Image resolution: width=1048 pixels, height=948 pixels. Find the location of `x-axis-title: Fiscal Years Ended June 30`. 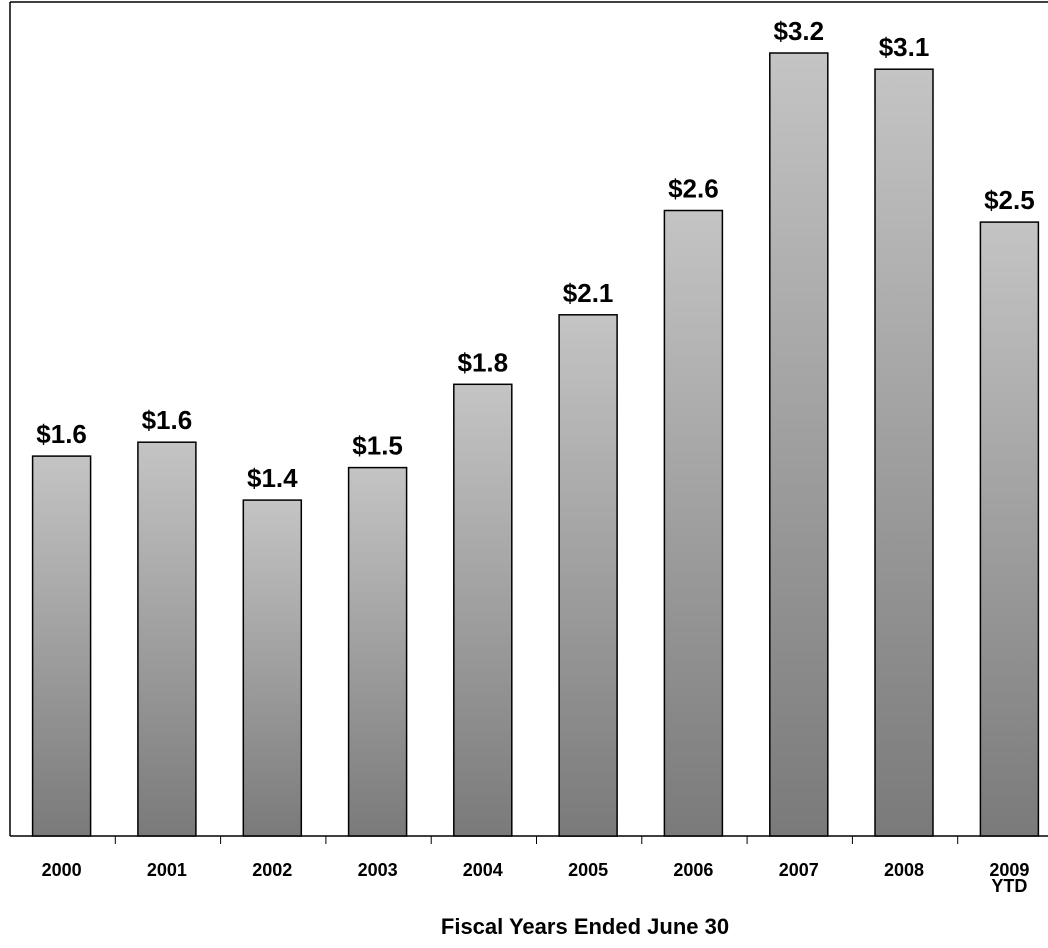

x-axis-title: Fiscal Years Ended June 30 is located at coordinates (585, 926).